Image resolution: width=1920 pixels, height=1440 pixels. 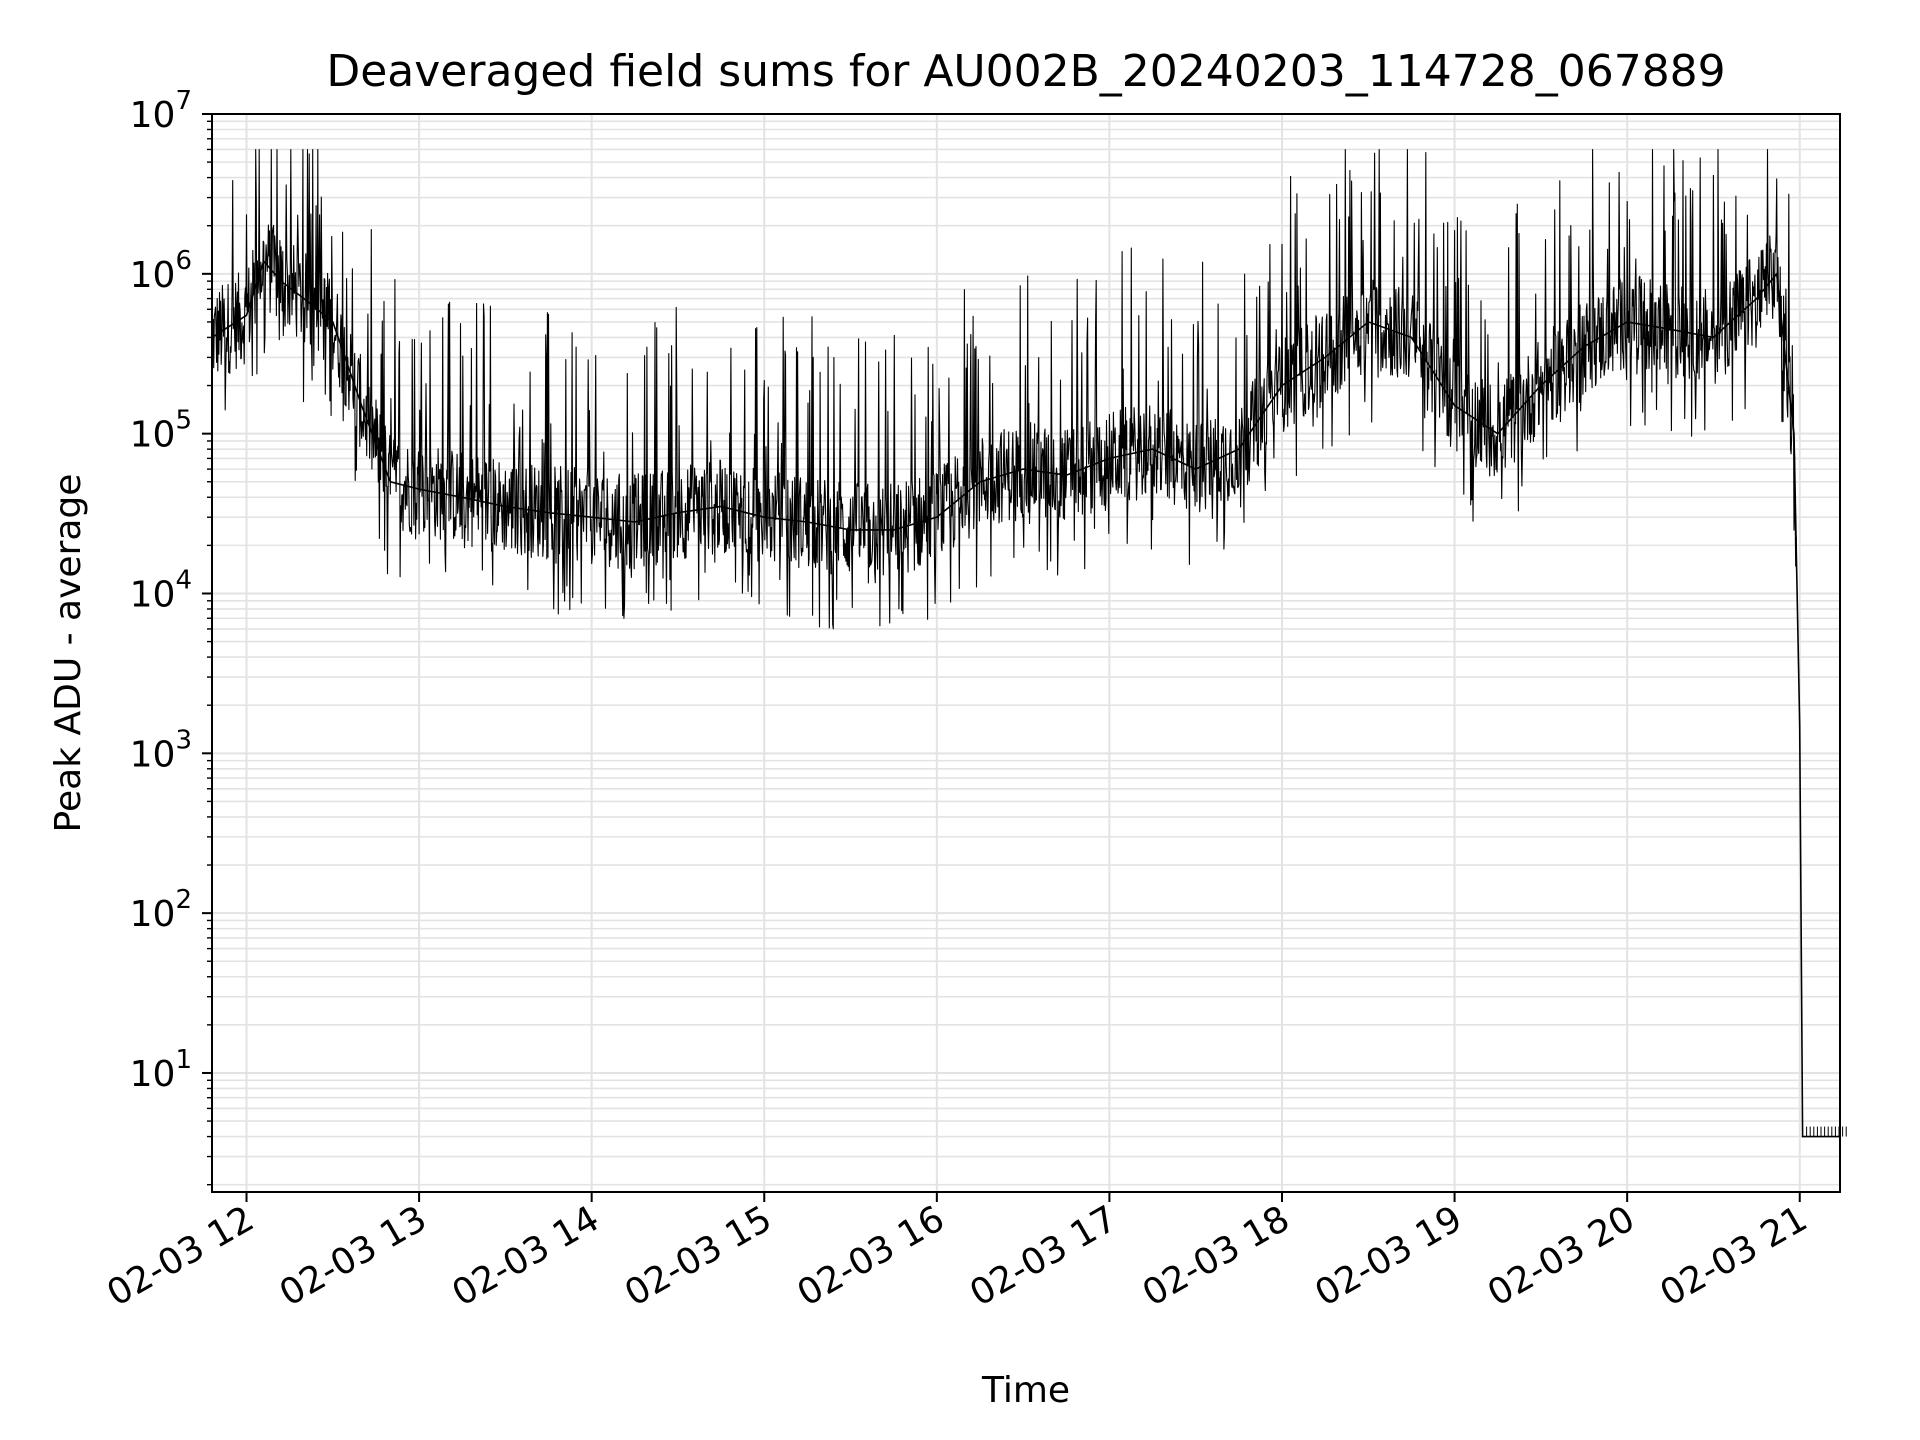 I want to click on y-tick-label: 10⁵, so click(x=161, y=431).